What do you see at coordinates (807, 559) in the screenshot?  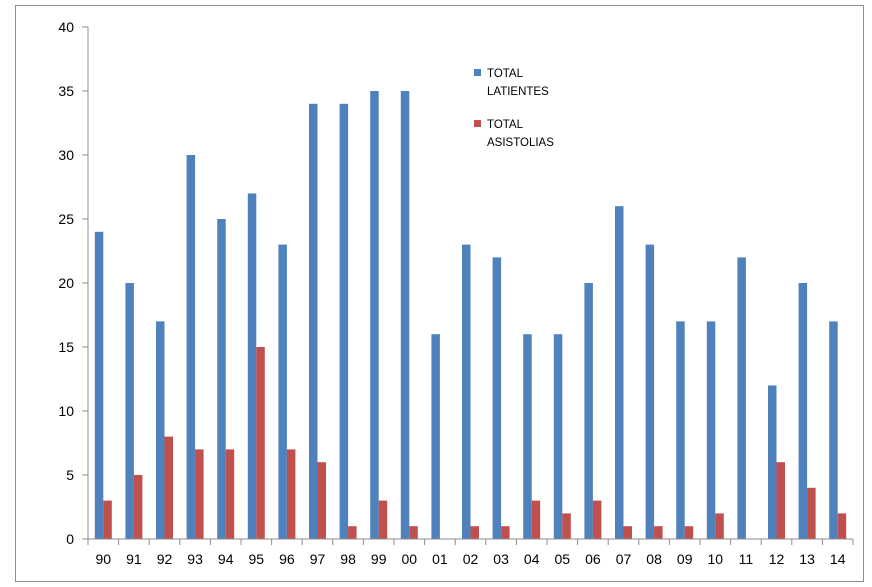 I see `x-tick-label: 13` at bounding box center [807, 559].